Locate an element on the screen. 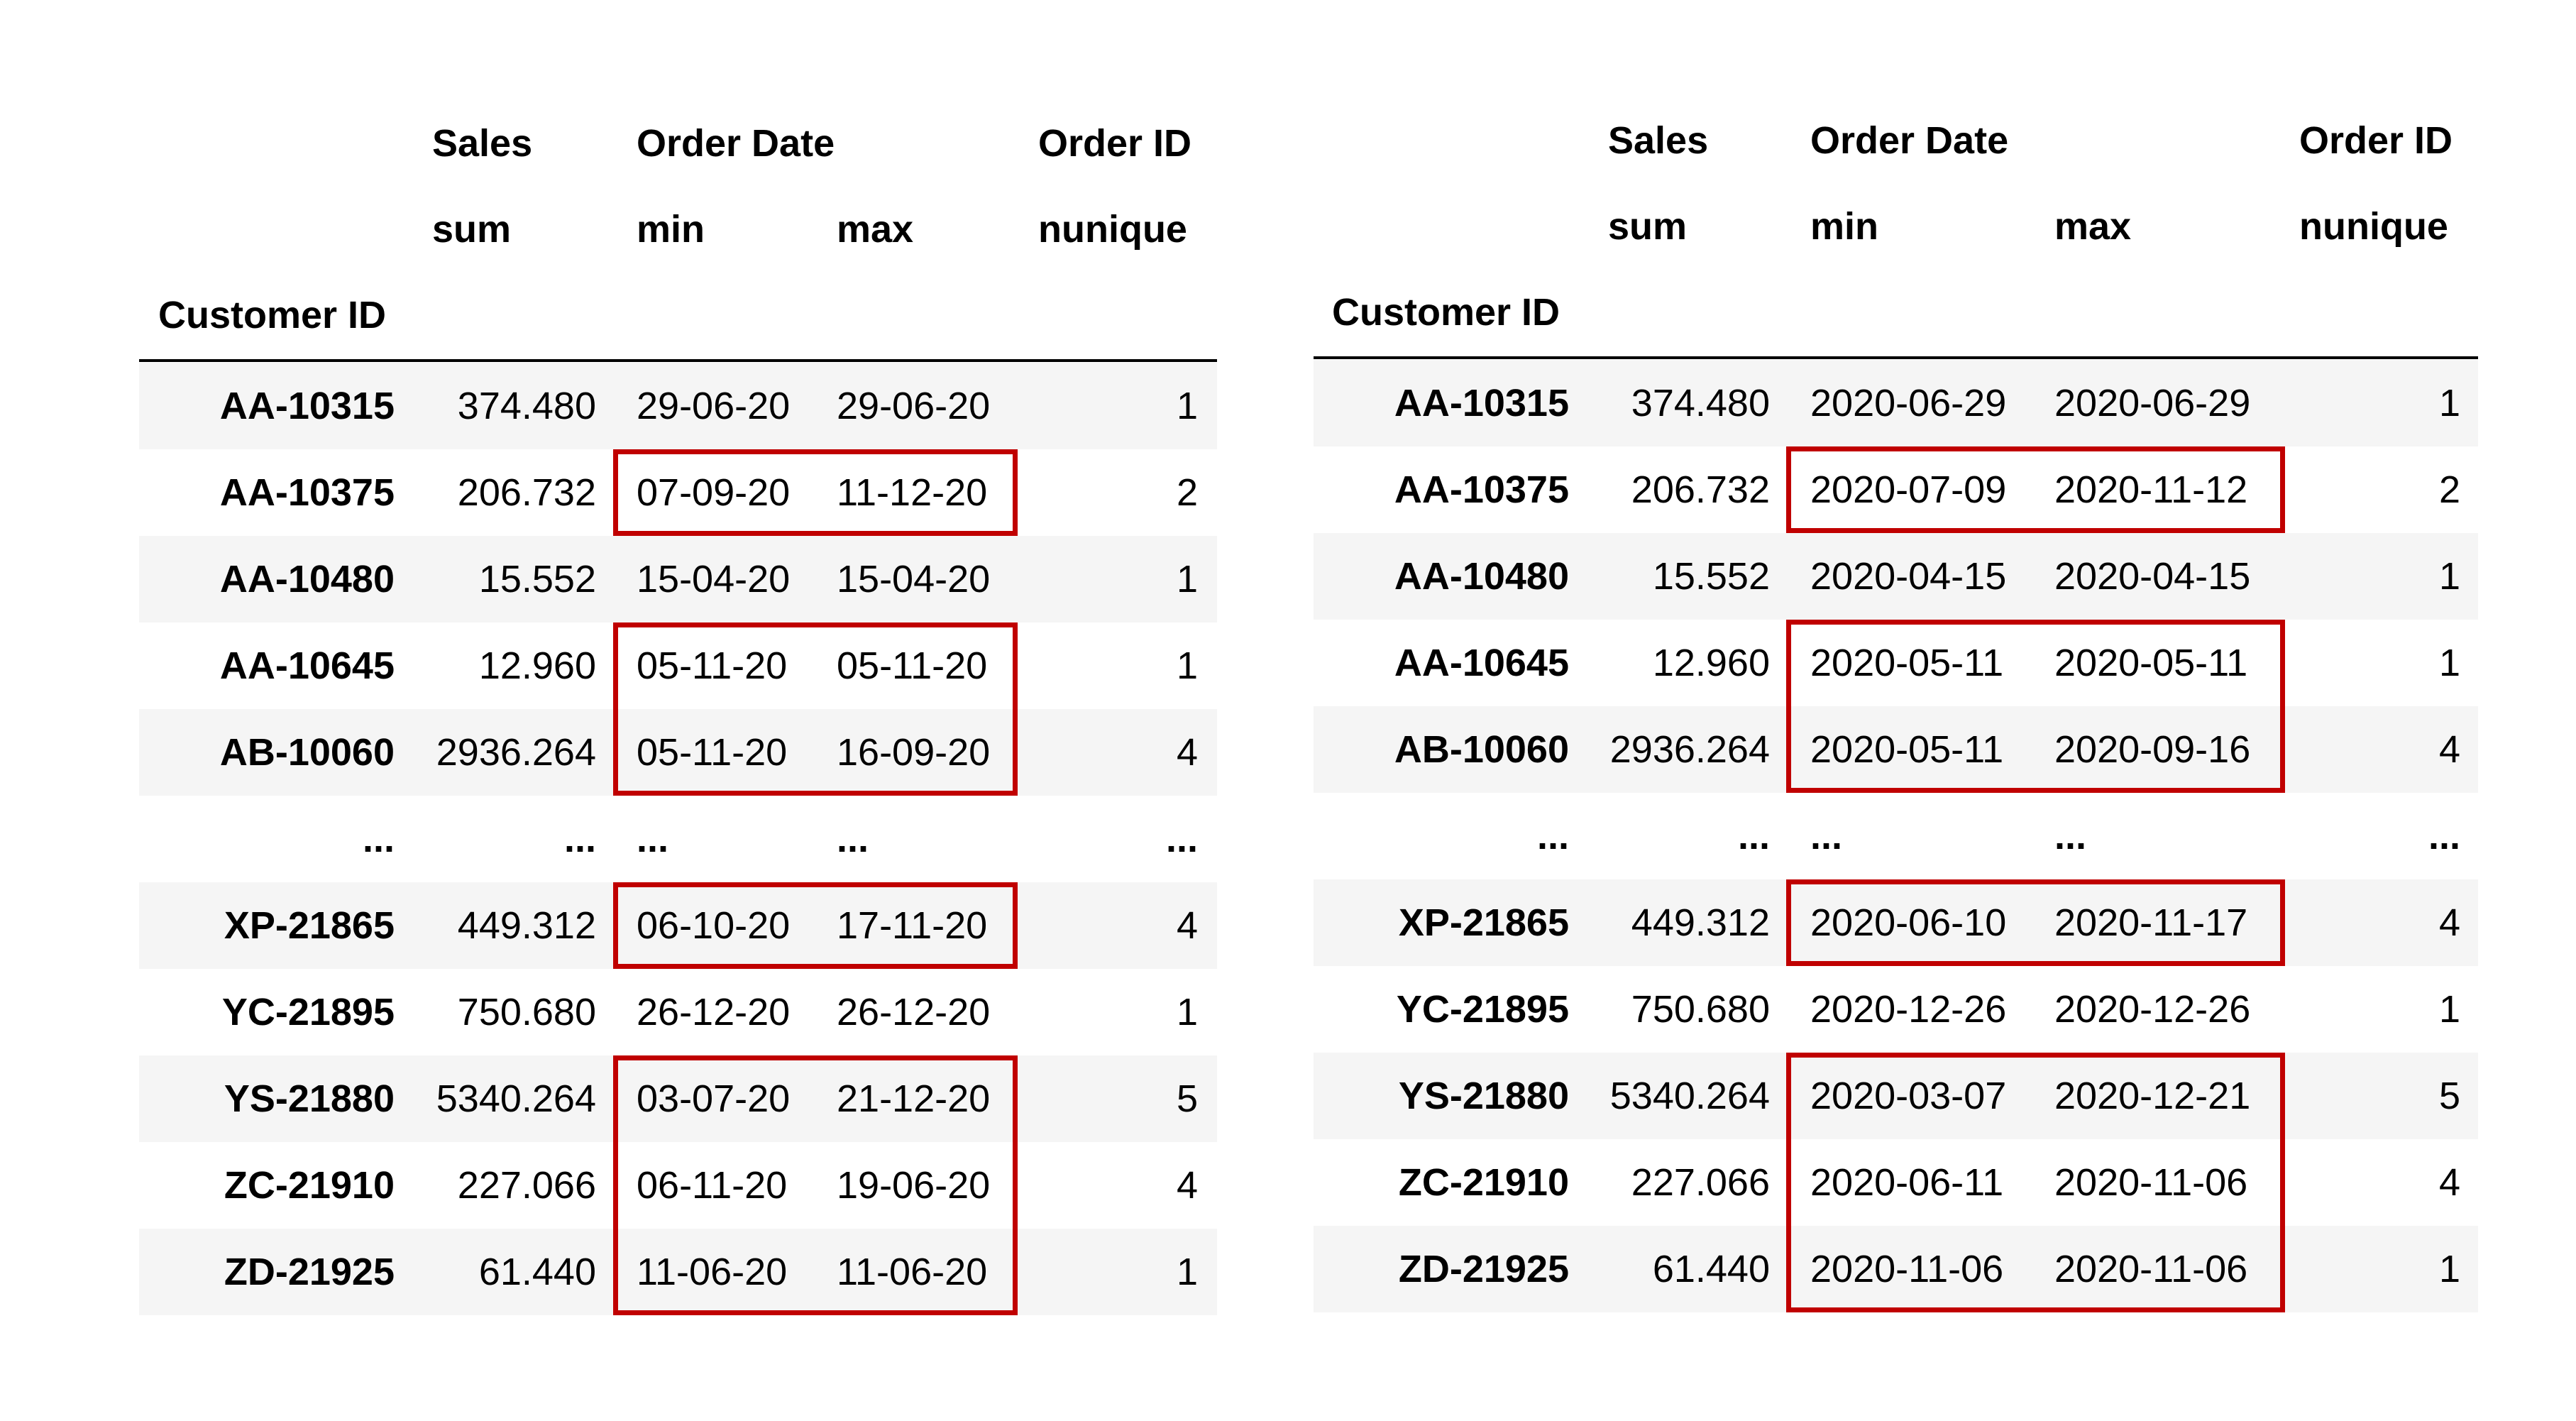 Image resolution: width=2576 pixels, height=1421 pixels. order-date-max-cell: 2020-04-15 is located at coordinates (2152, 576).